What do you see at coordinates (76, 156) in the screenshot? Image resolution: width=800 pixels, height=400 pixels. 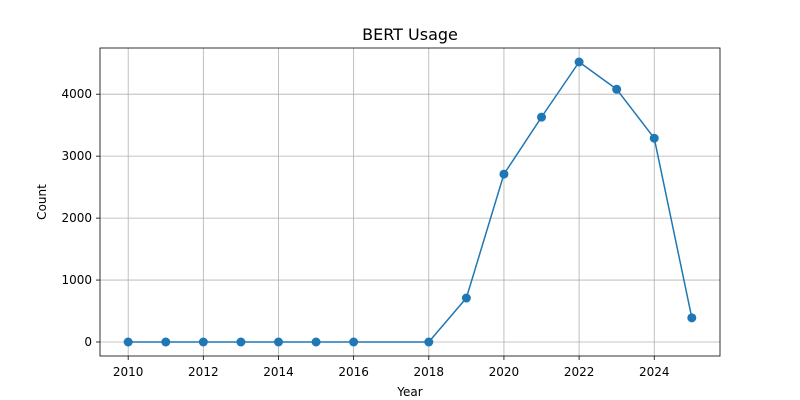 I see `y-tick-label: 3000` at bounding box center [76, 156].